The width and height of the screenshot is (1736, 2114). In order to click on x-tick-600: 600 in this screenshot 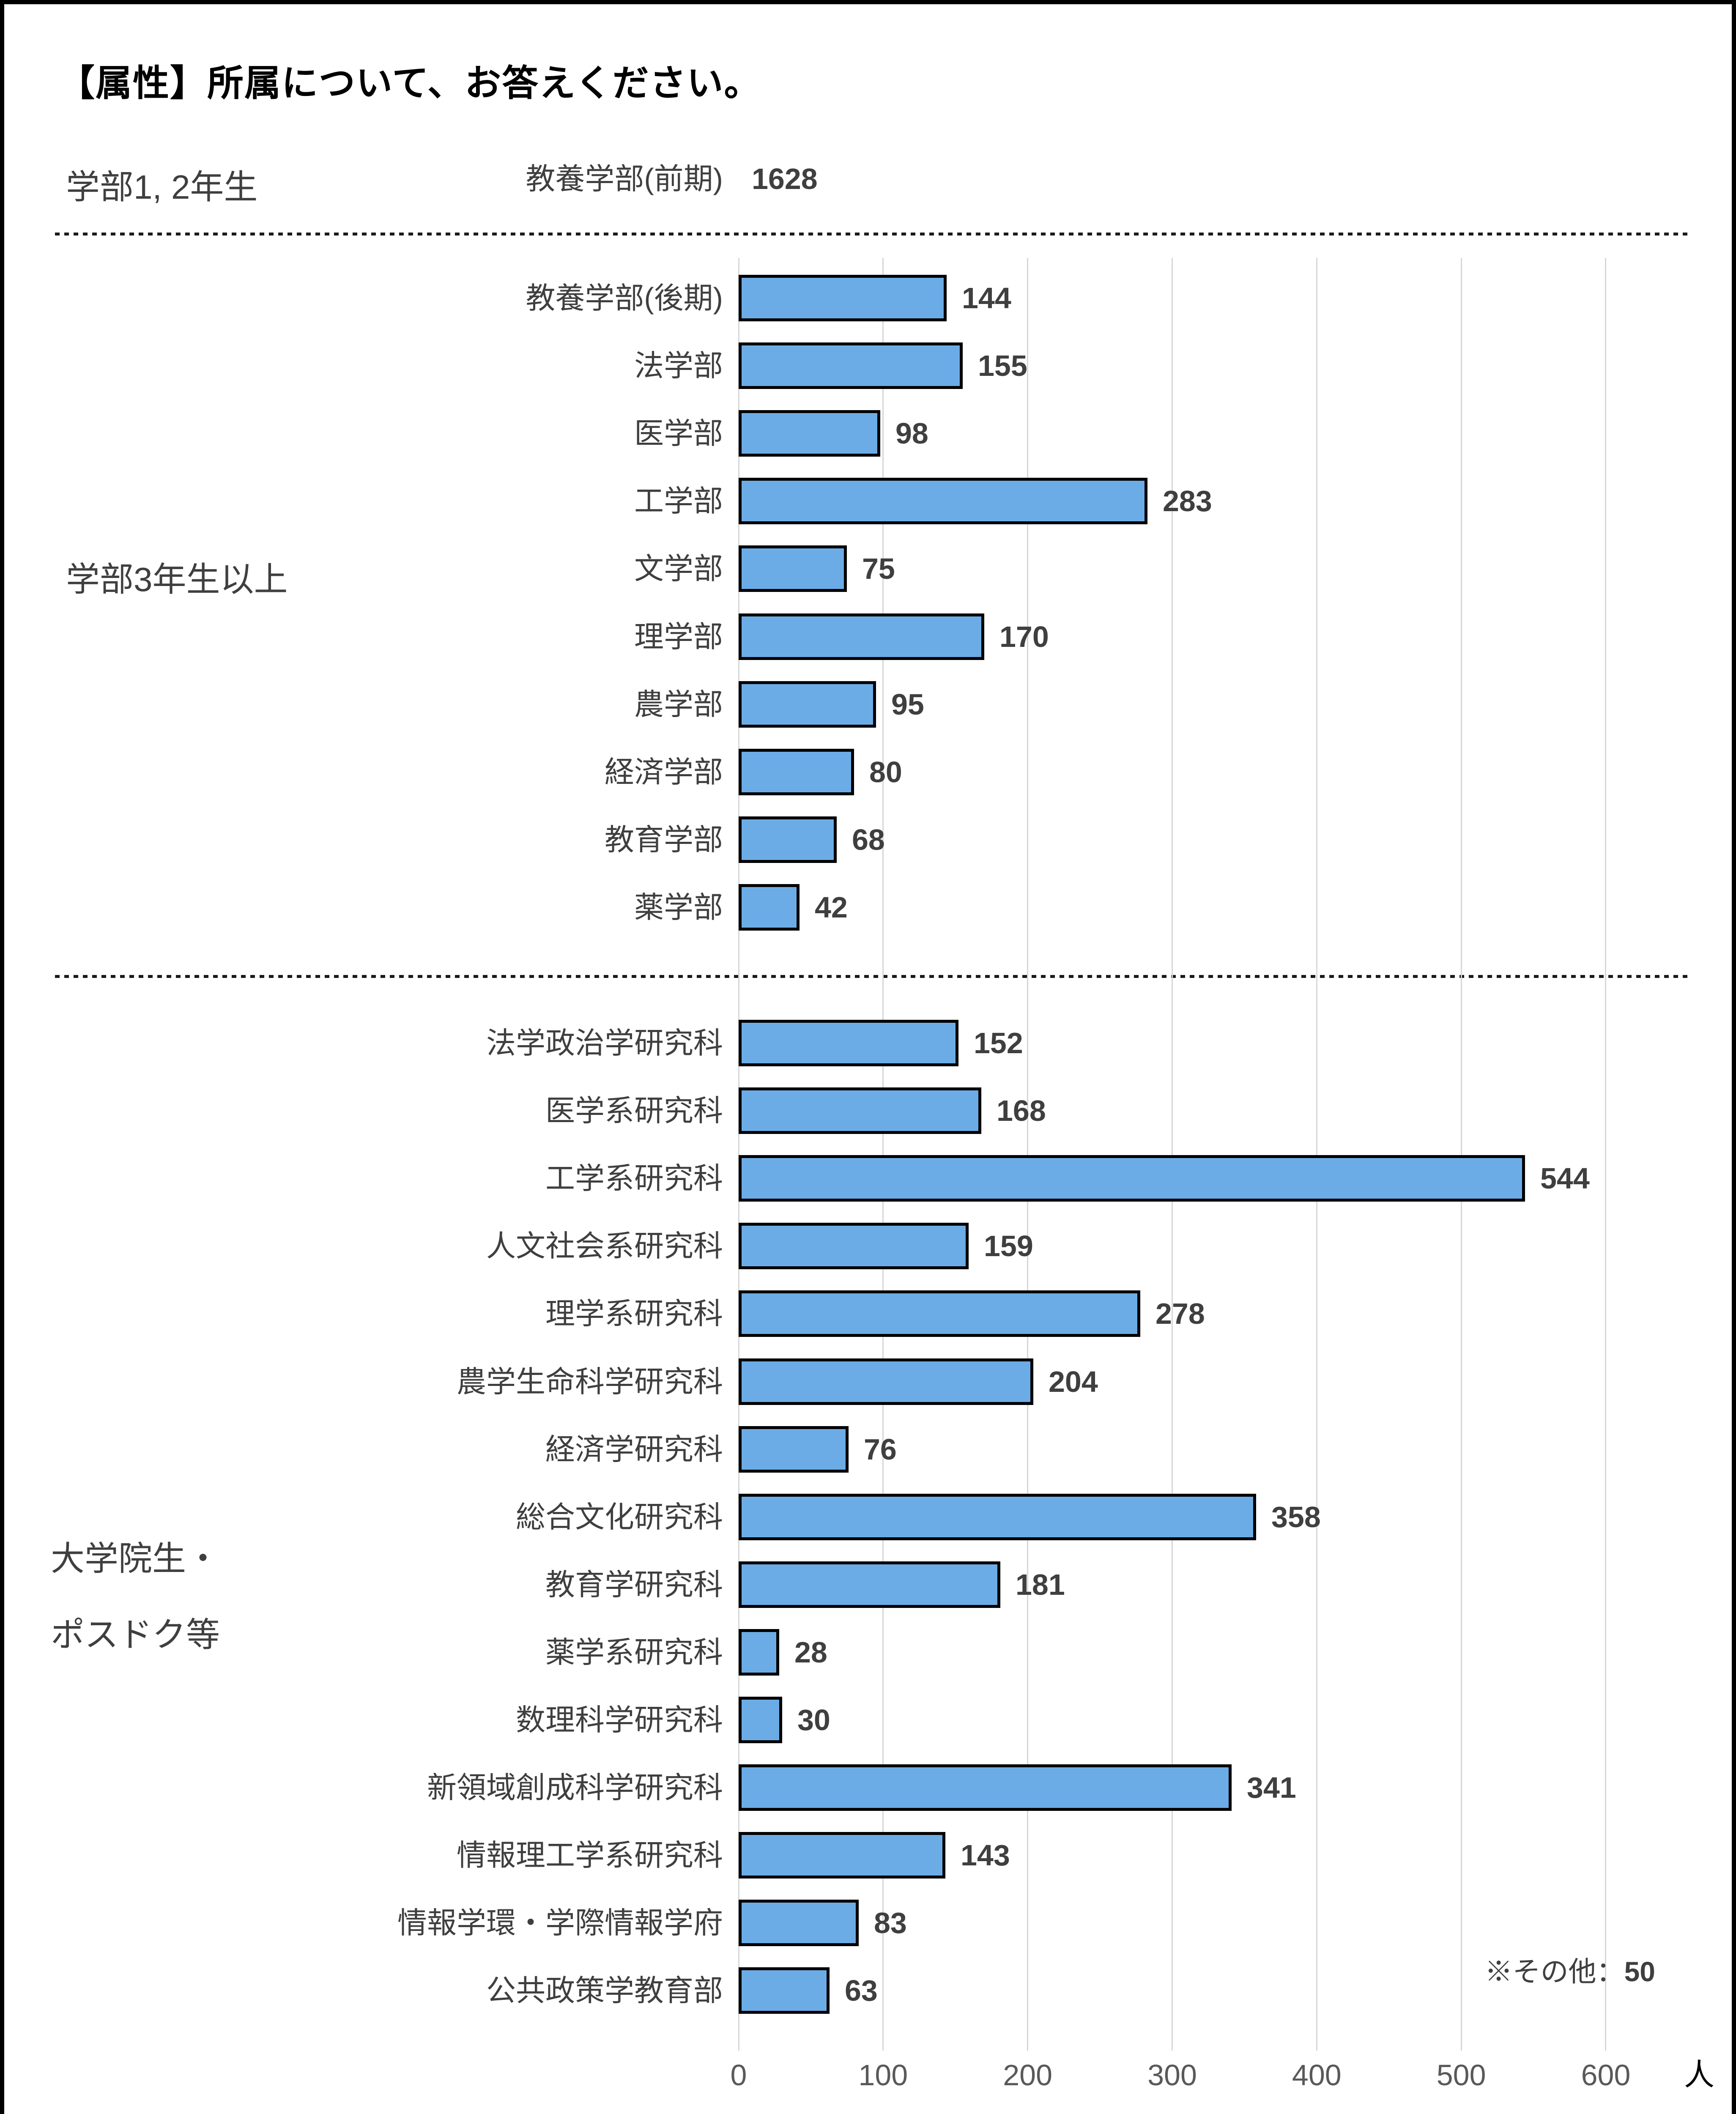, I will do `click(1606, 2075)`.